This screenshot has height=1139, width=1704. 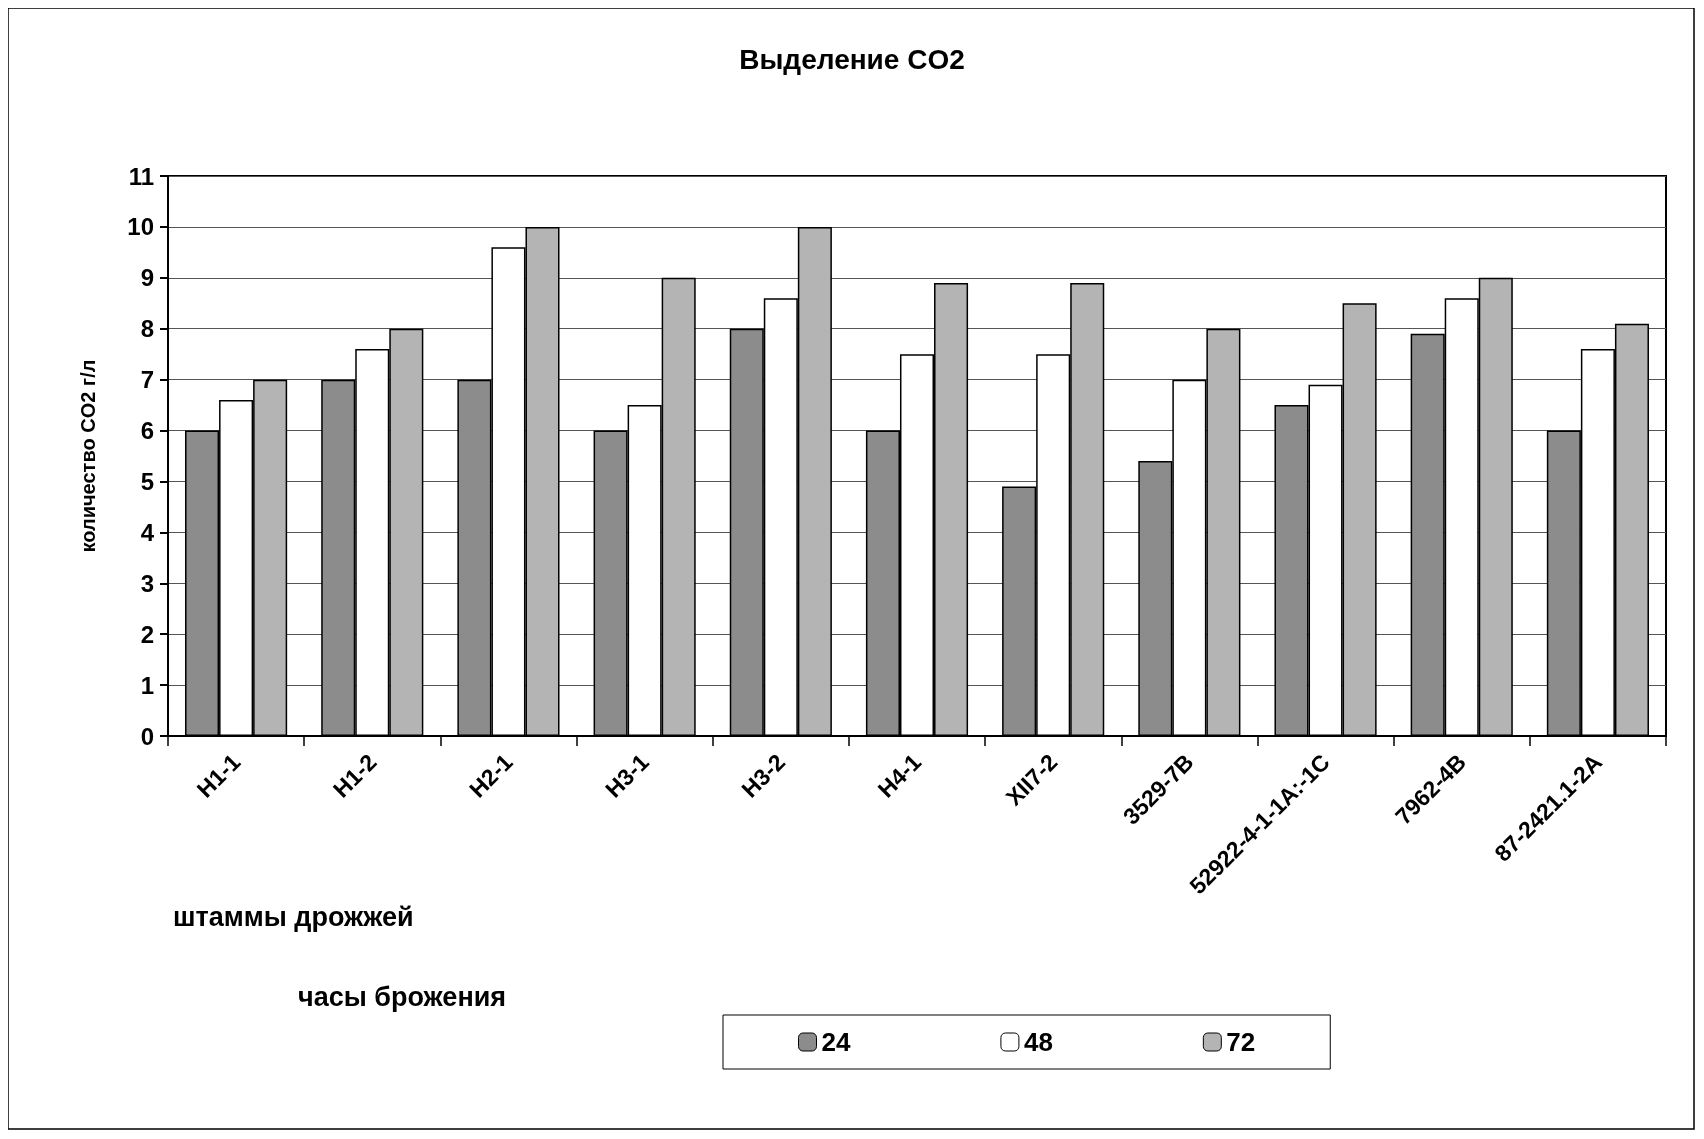 I want to click on y-tick-label: 5, so click(x=147, y=481).